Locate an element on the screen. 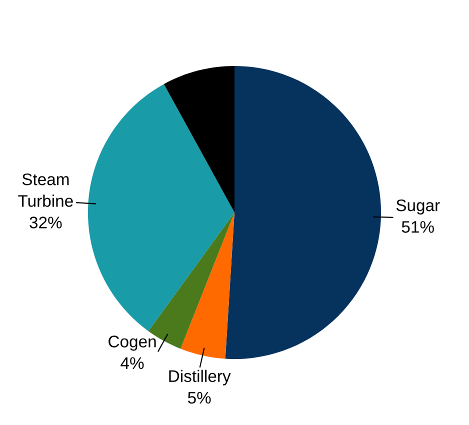 This screenshot has height=425, width=469. data-label: 4% is located at coordinates (132, 363).